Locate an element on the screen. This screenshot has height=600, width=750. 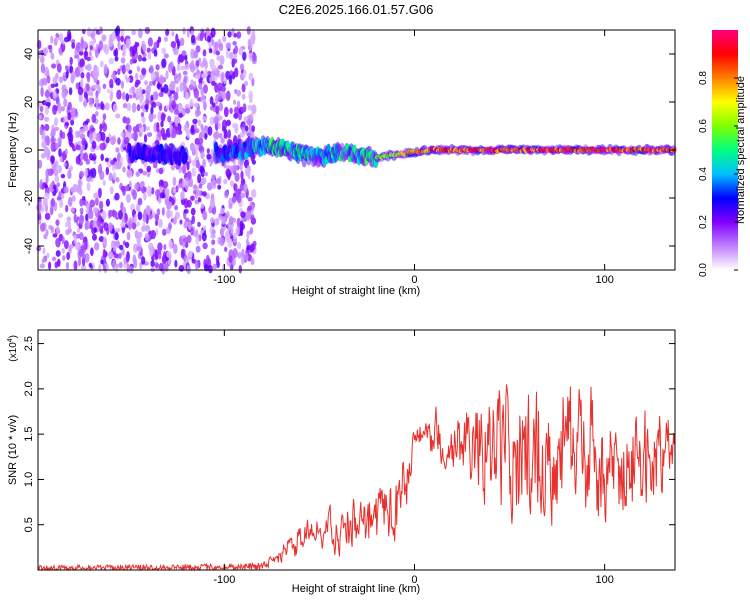
y-tick-label: -40 is located at coordinates (29, 246).